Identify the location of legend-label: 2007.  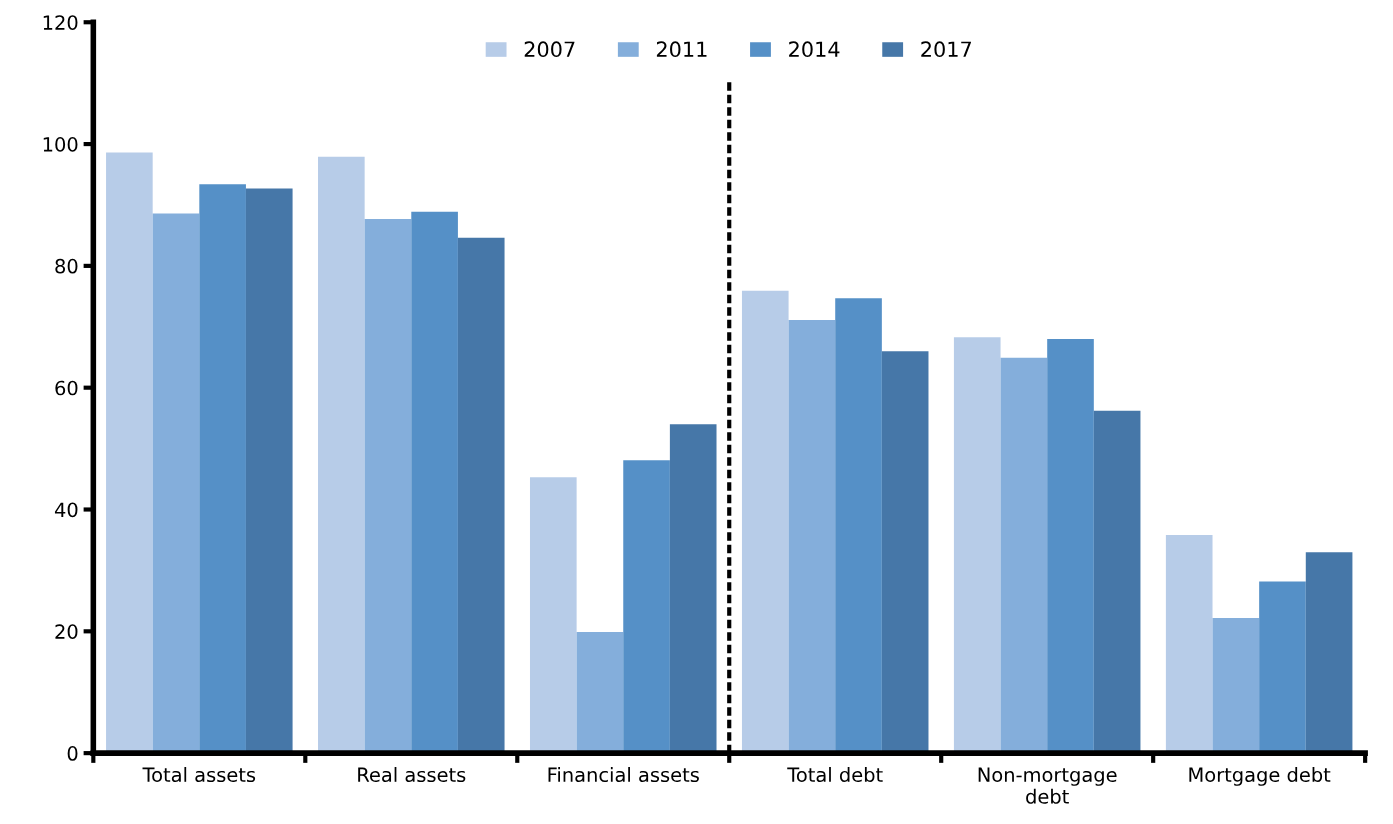
(549, 49).